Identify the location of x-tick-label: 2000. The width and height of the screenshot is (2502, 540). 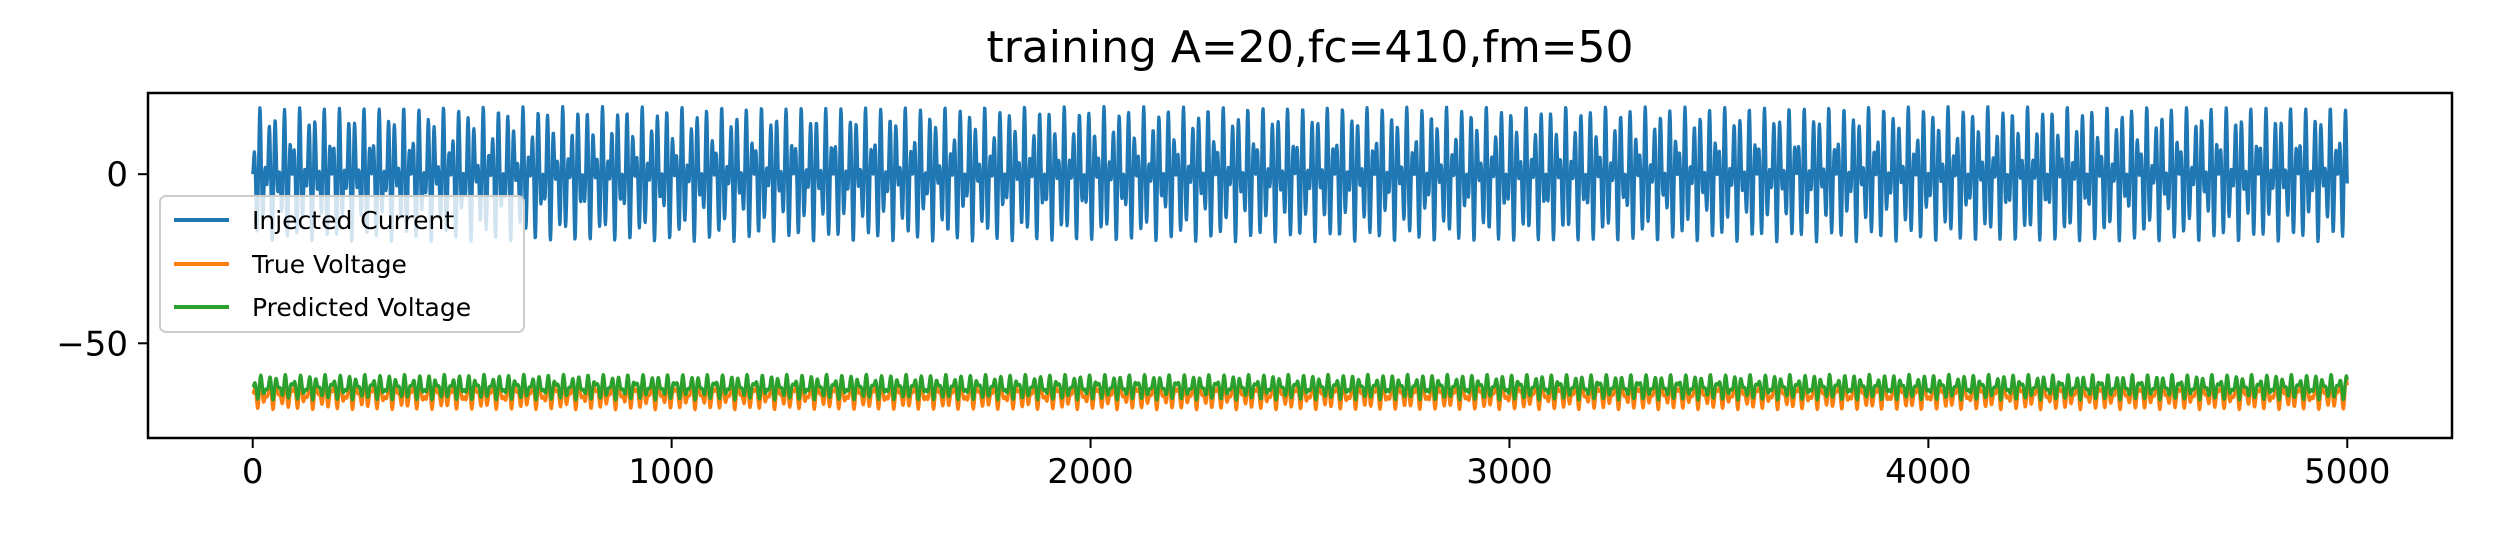
(1090, 472).